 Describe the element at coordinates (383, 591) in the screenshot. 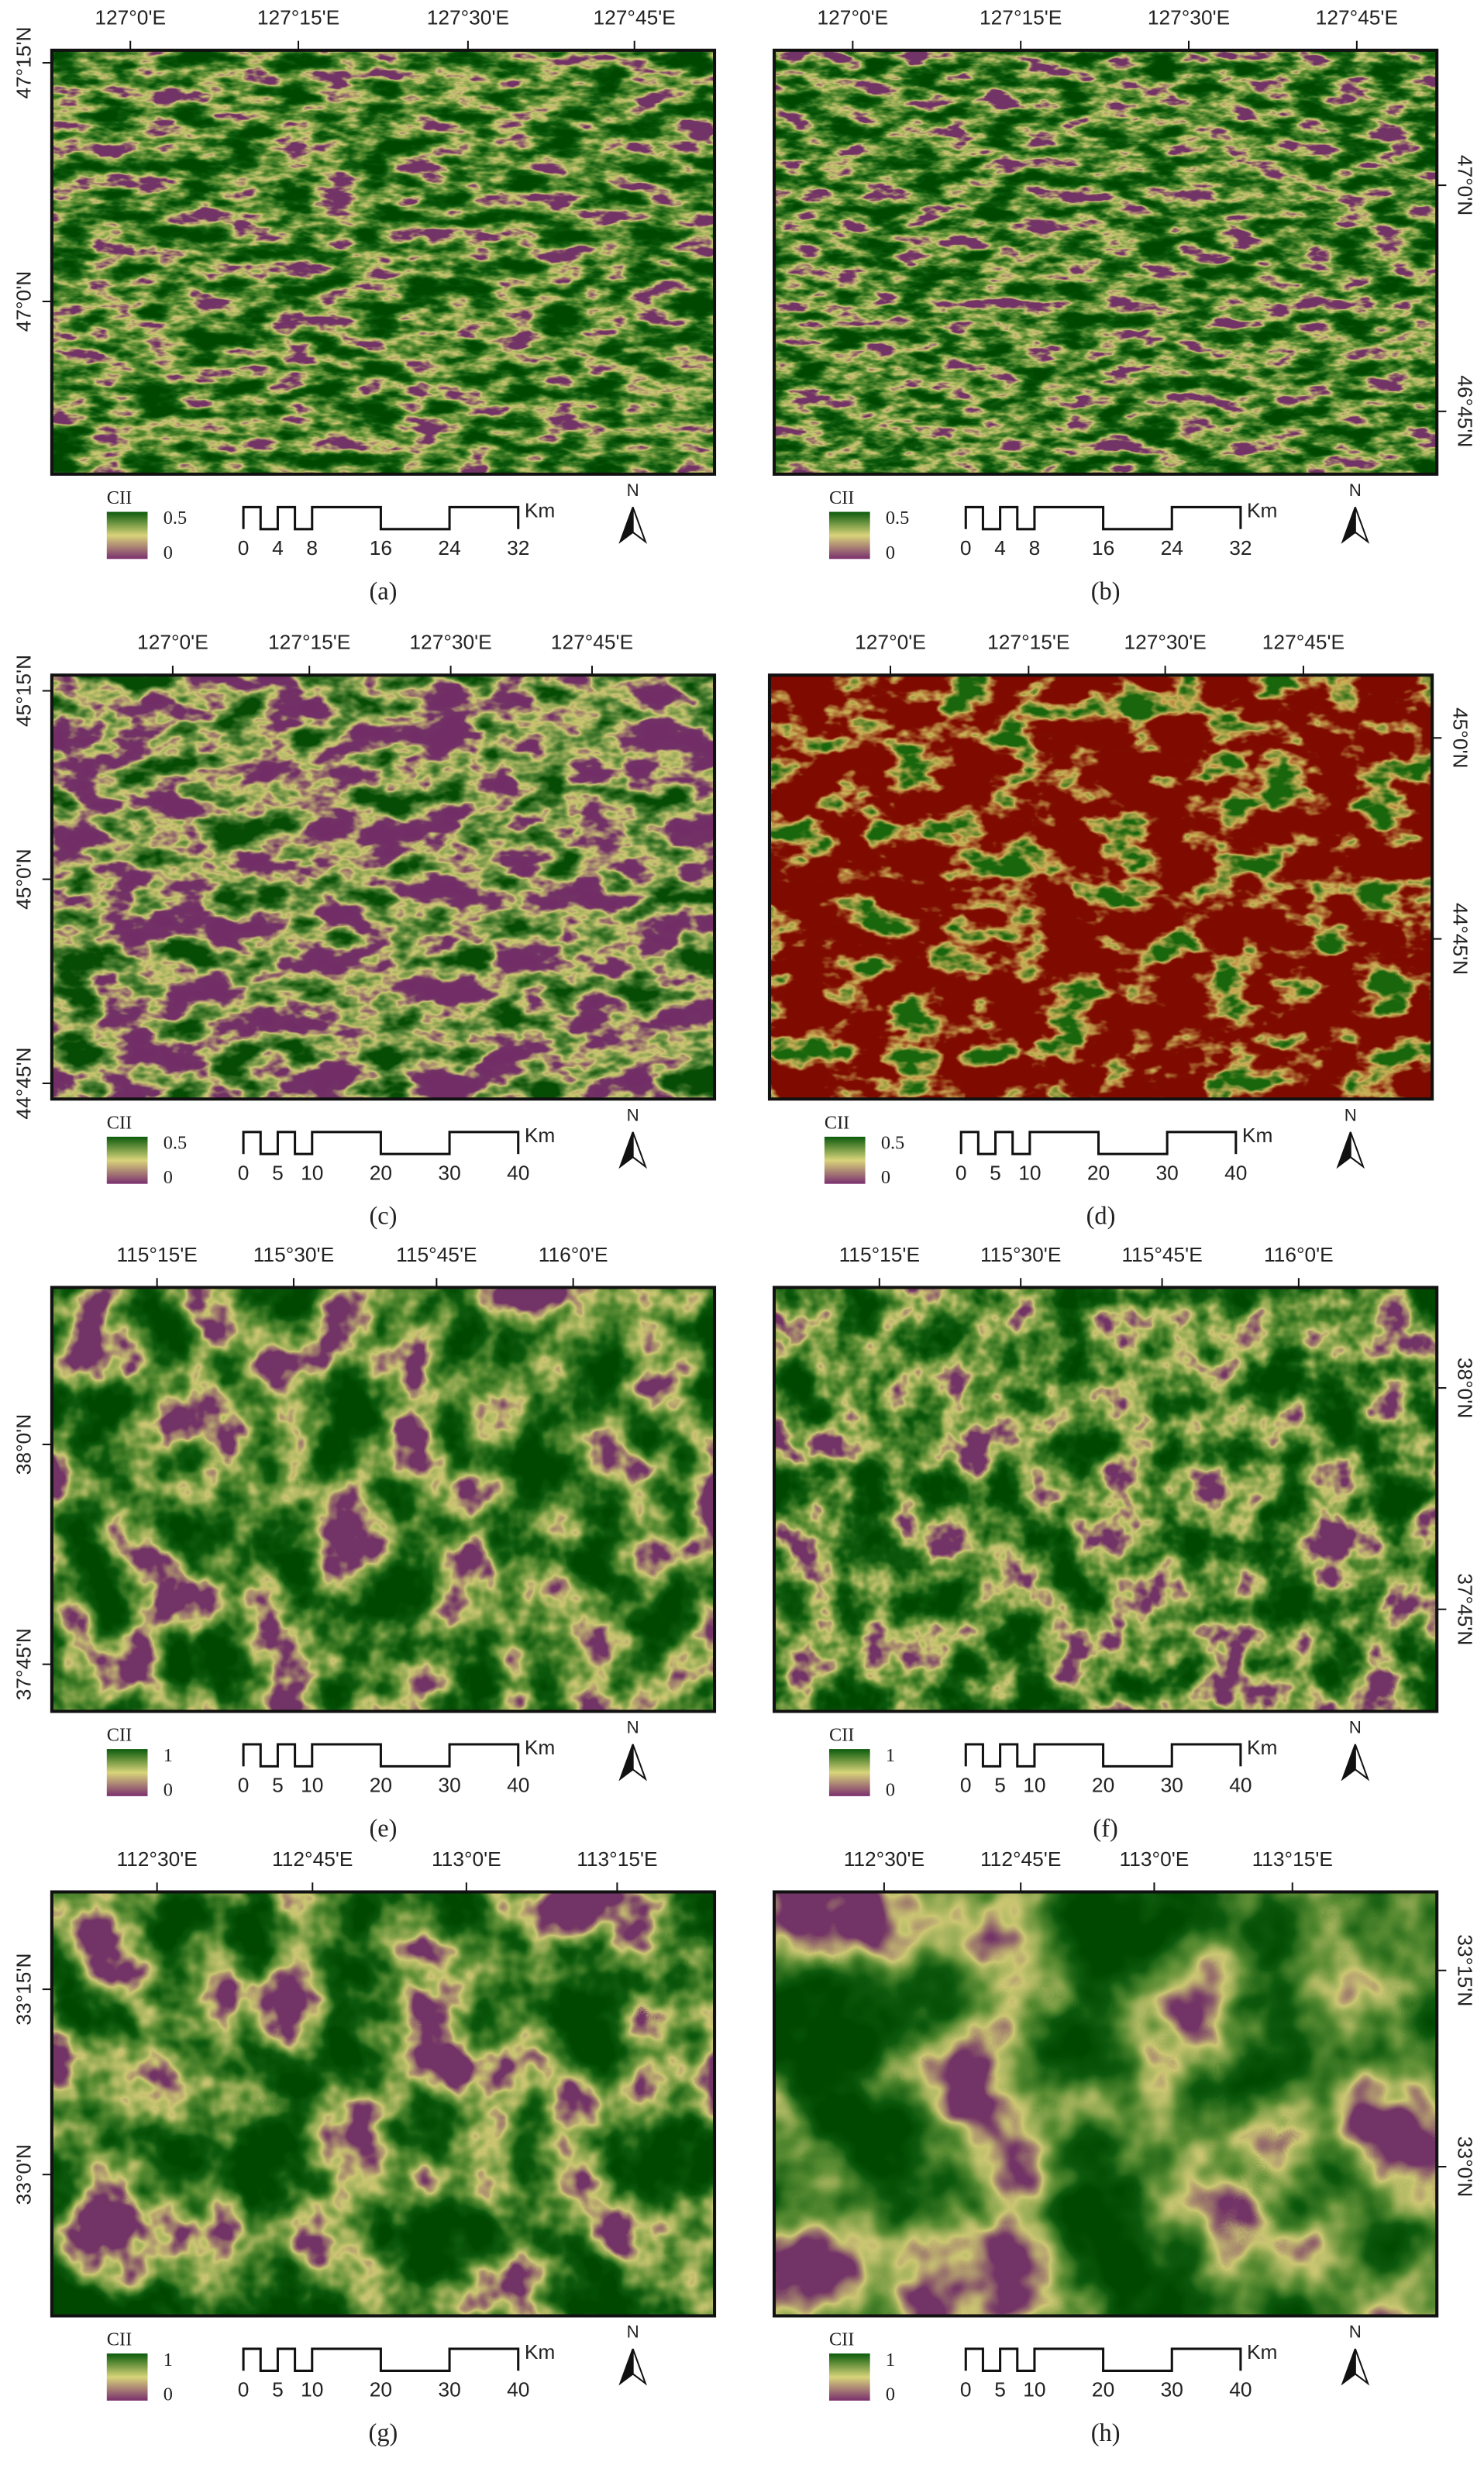

I see `panel-label: (a)` at that location.